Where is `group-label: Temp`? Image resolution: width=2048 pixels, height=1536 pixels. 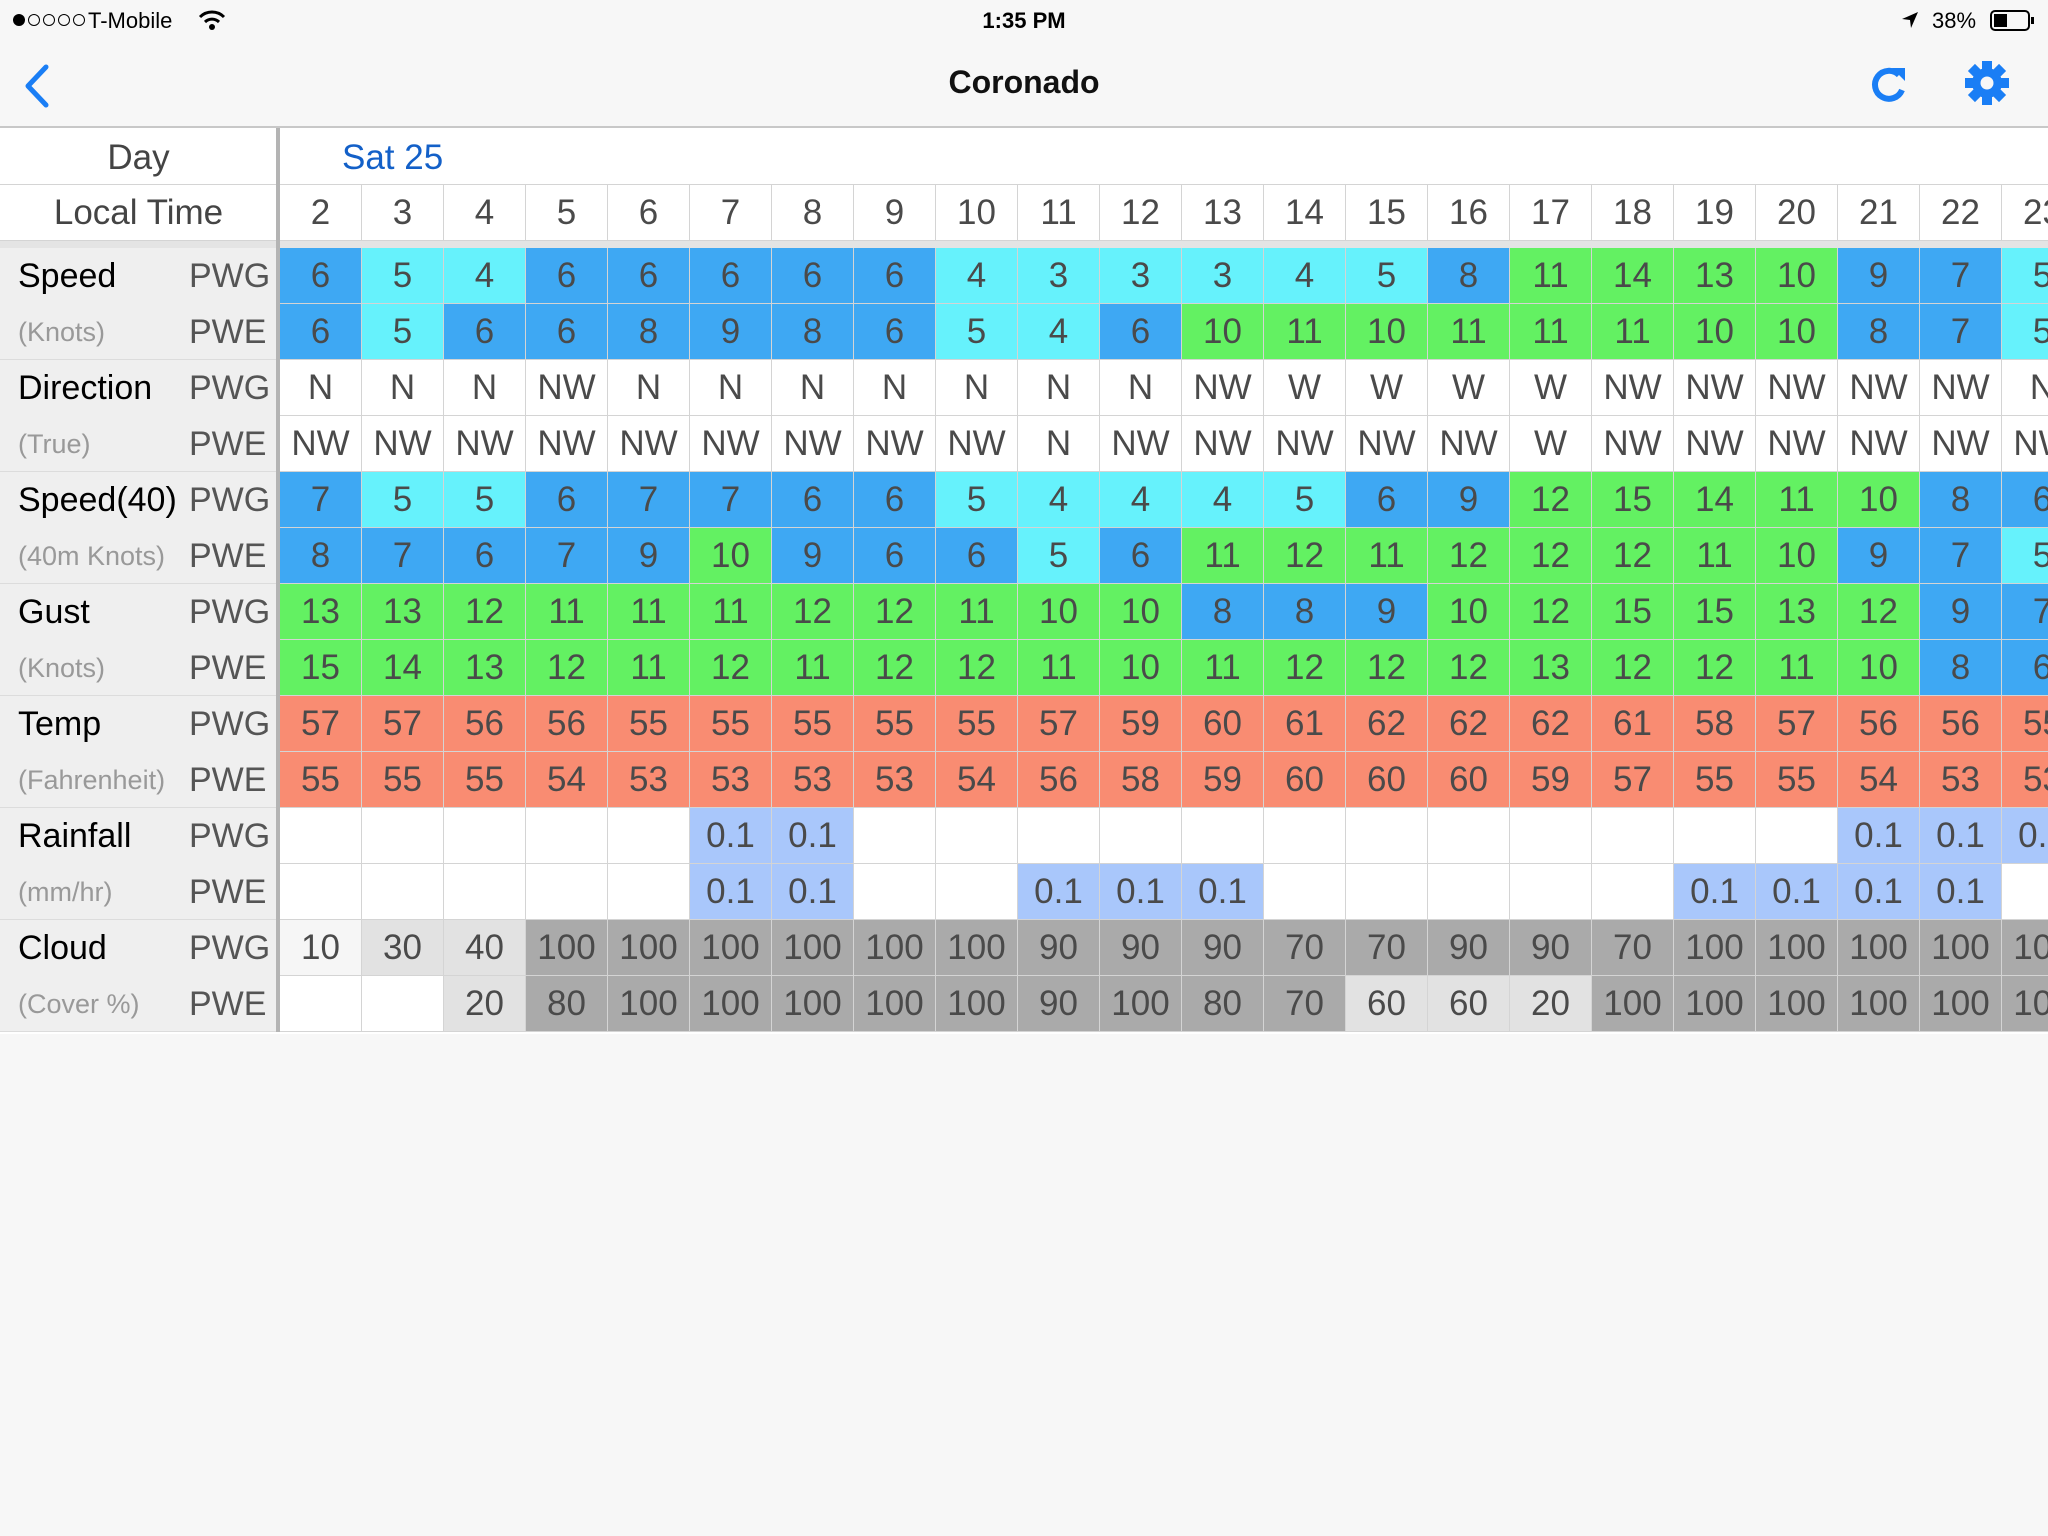 group-label: Temp is located at coordinates (60, 723).